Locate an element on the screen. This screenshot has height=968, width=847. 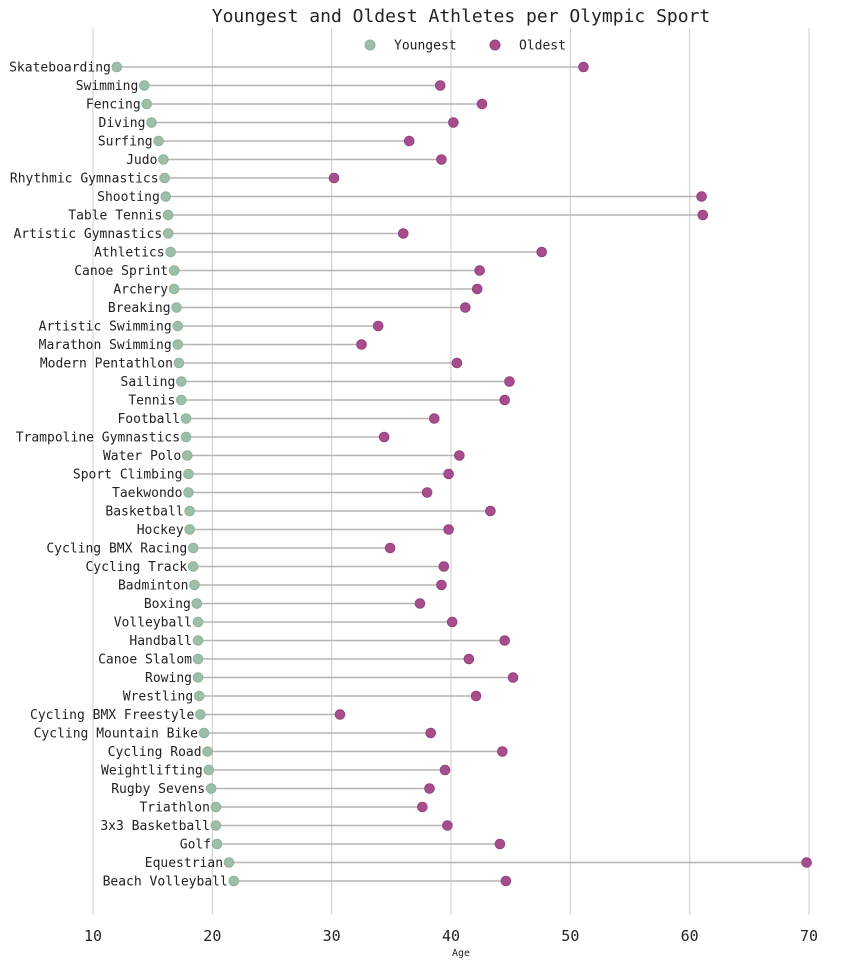
x-axis-label: Age is located at coordinates (461, 953).